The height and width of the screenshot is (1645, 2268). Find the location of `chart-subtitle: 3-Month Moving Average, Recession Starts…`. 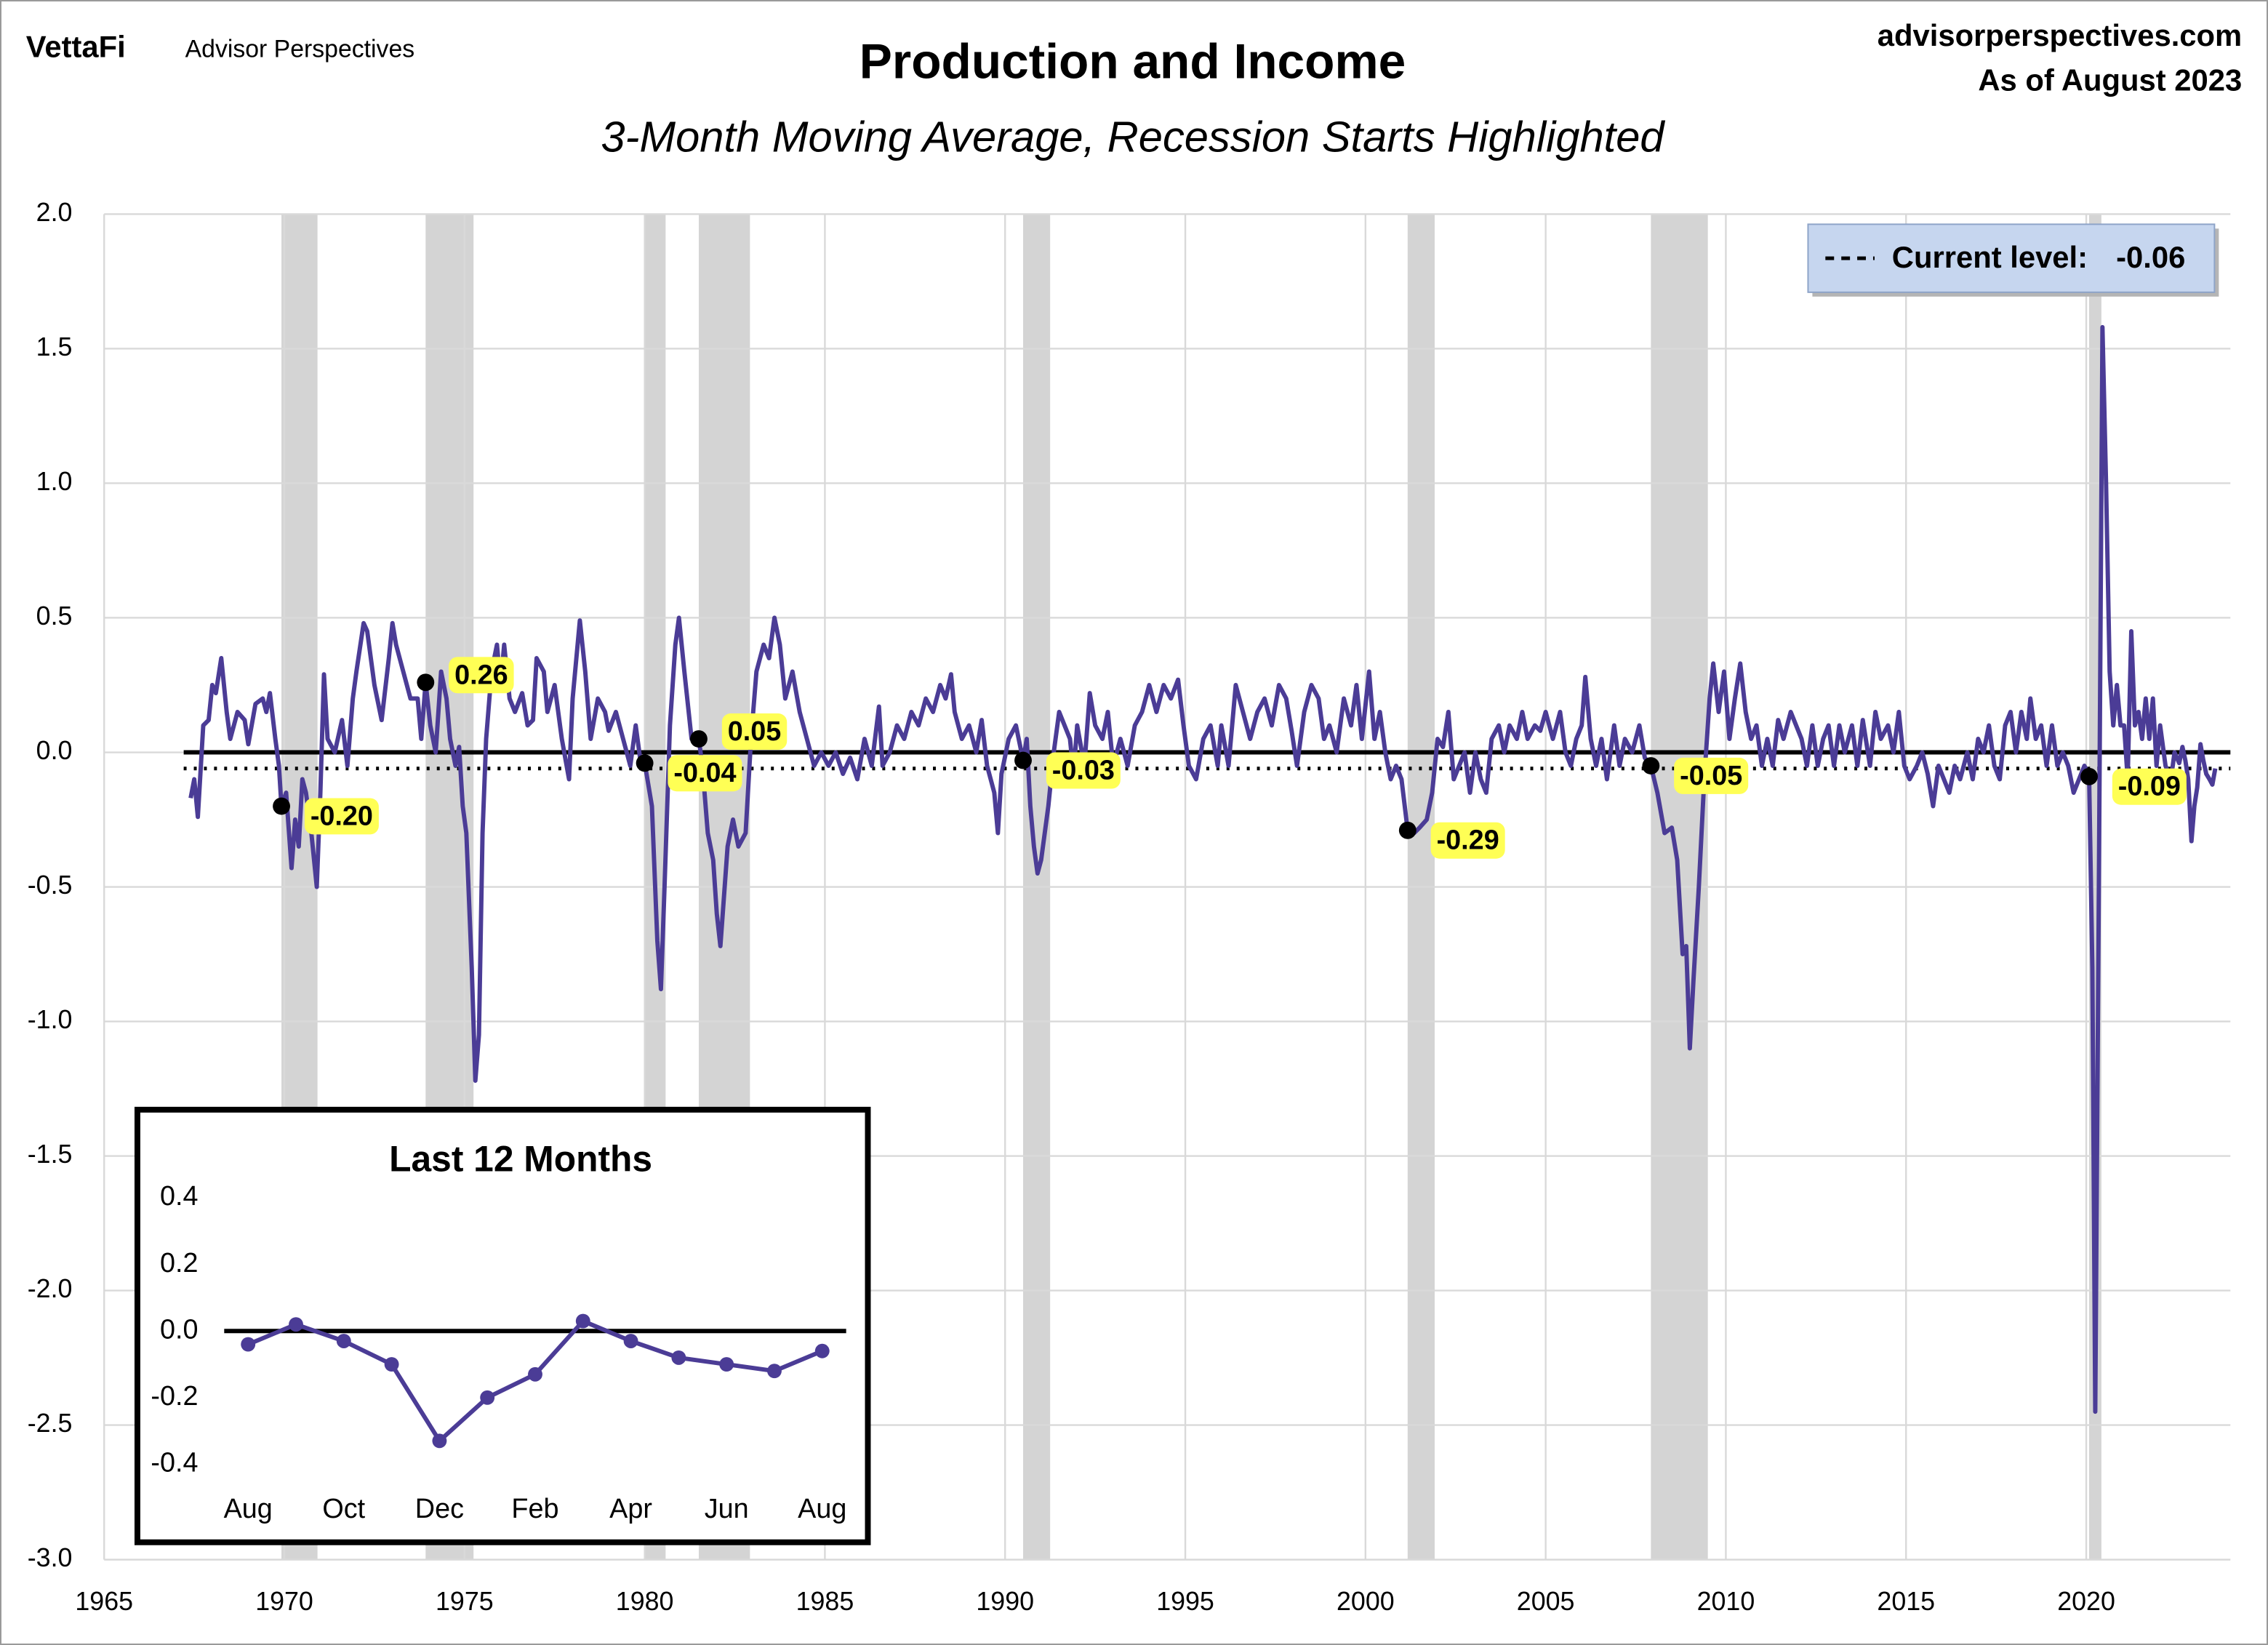

chart-subtitle: 3-Month Moving Average, Recession Starts… is located at coordinates (1133, 137).